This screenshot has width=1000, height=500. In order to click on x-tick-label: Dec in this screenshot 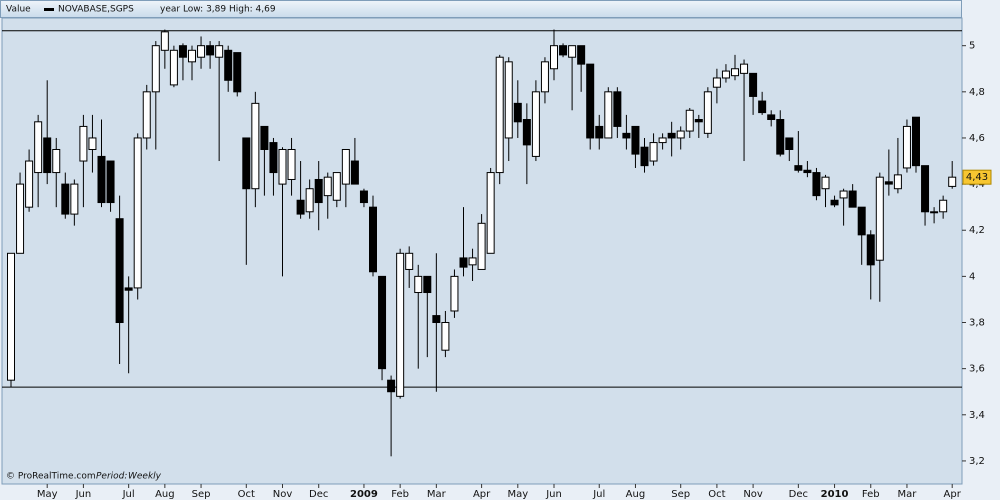, I will do `click(318, 494)`.